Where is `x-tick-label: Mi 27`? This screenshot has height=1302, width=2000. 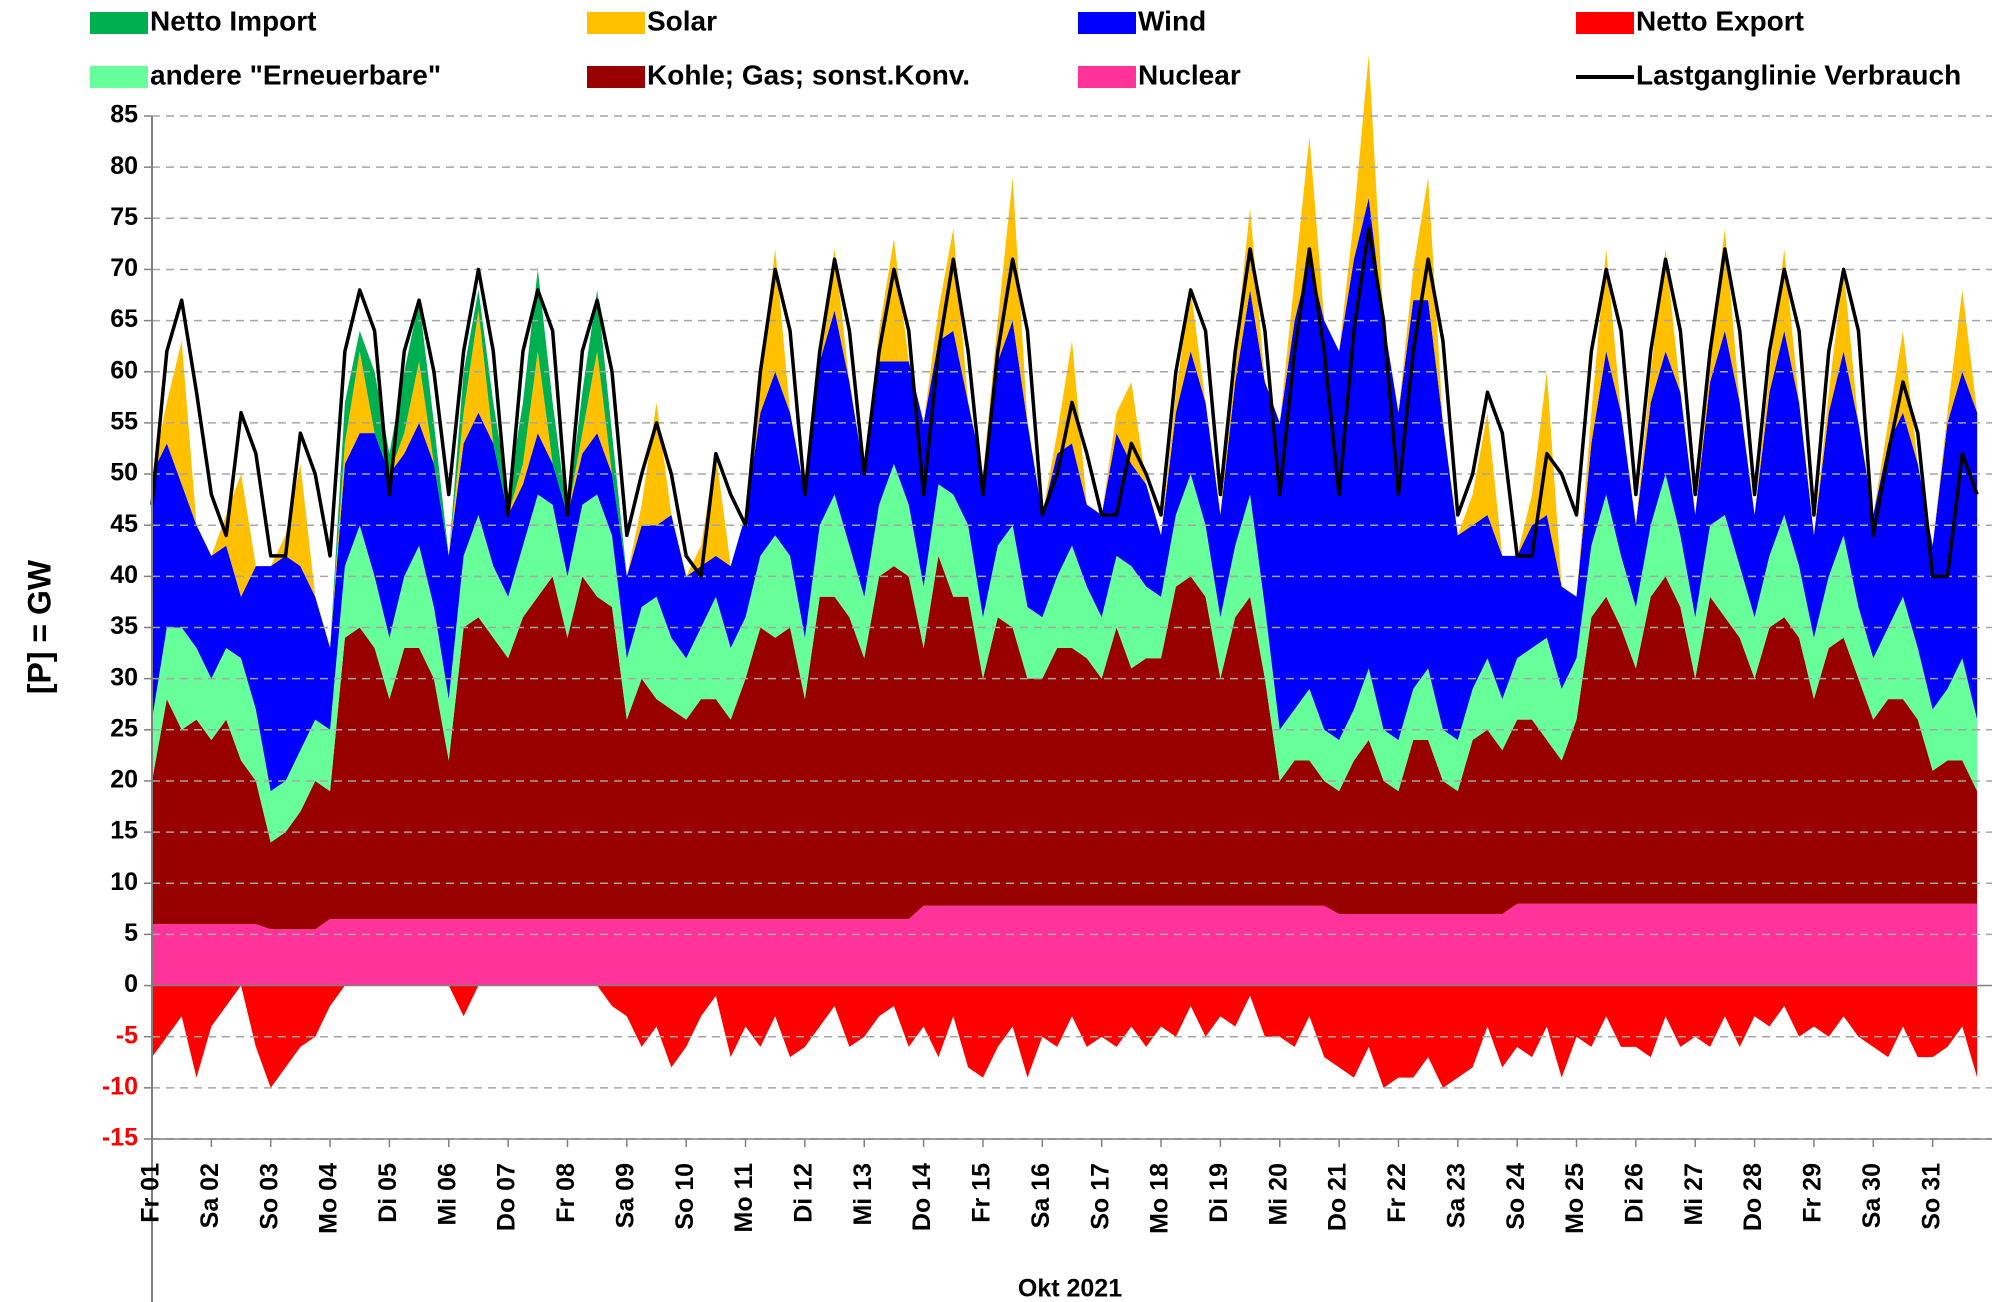
x-tick-label: Mi 27 is located at coordinates (1694, 1194).